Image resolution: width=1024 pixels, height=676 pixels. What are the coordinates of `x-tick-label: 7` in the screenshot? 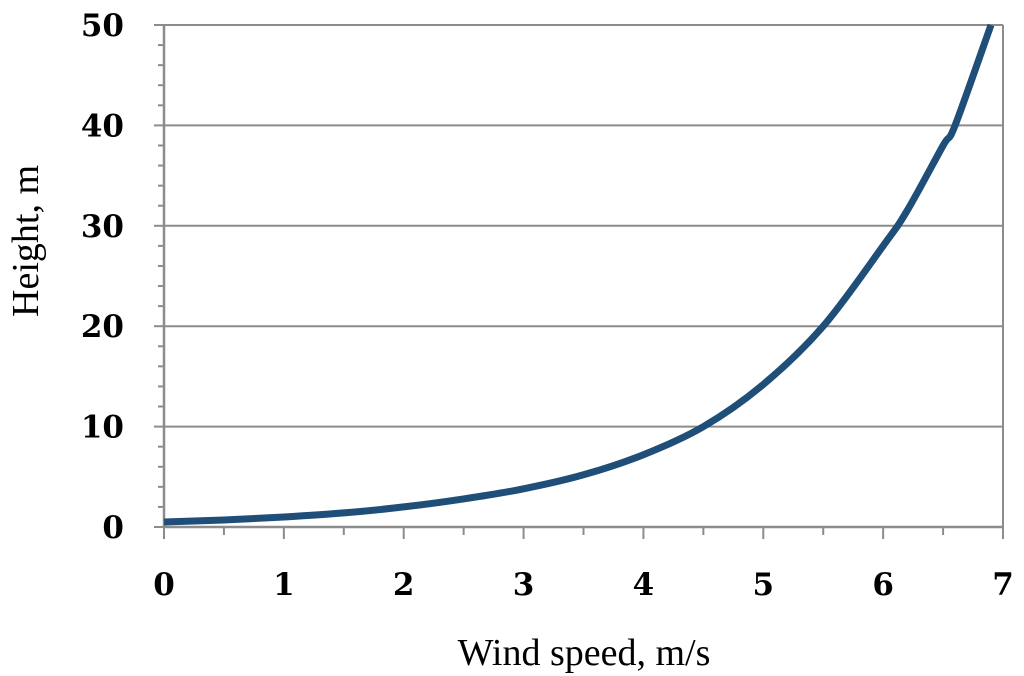 It's located at (1003, 585).